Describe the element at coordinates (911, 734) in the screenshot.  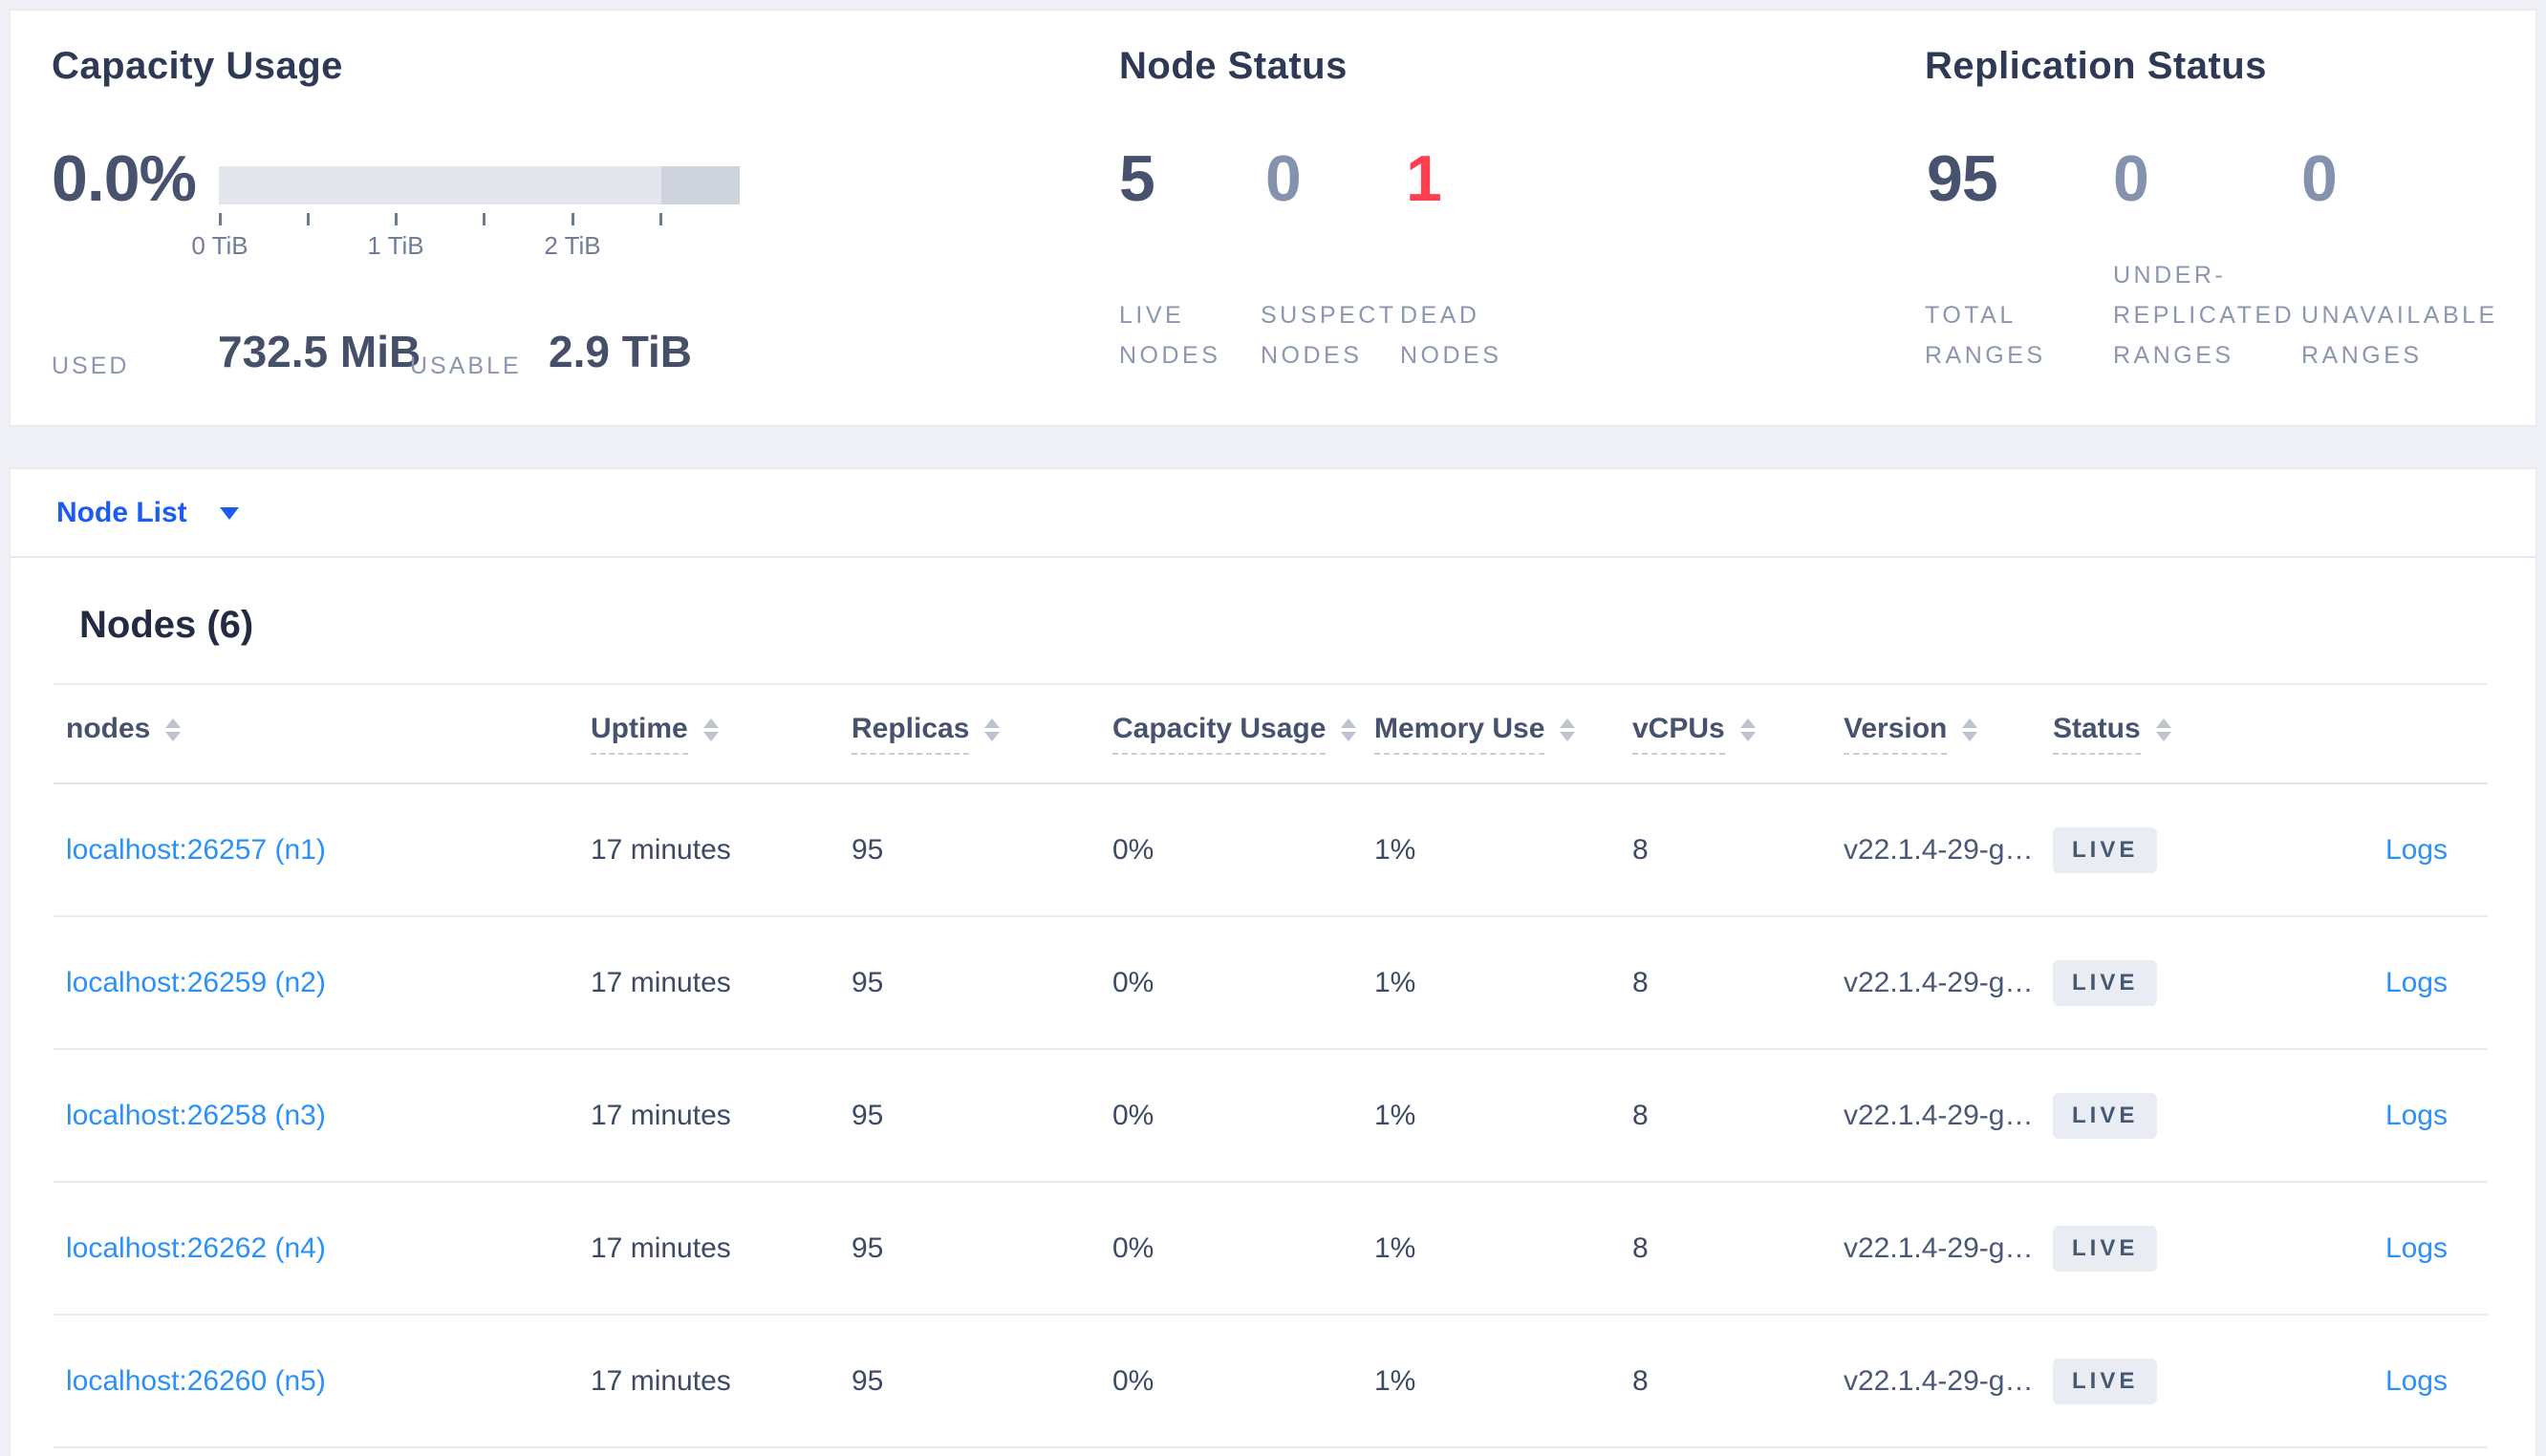
I see `column-header-label: Replicas` at that location.